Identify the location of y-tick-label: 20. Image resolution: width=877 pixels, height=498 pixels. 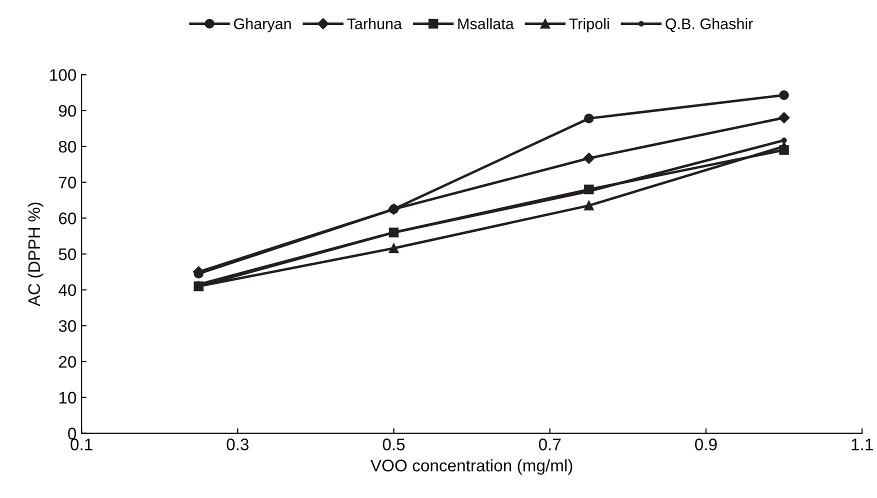
(67, 362).